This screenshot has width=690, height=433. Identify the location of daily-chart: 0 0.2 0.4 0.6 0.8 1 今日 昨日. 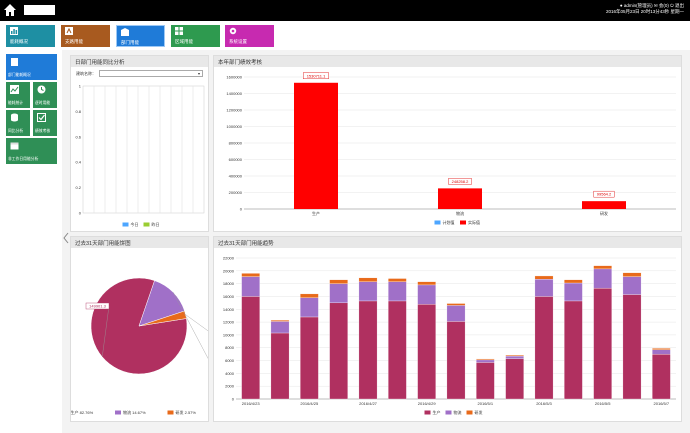
(140, 155).